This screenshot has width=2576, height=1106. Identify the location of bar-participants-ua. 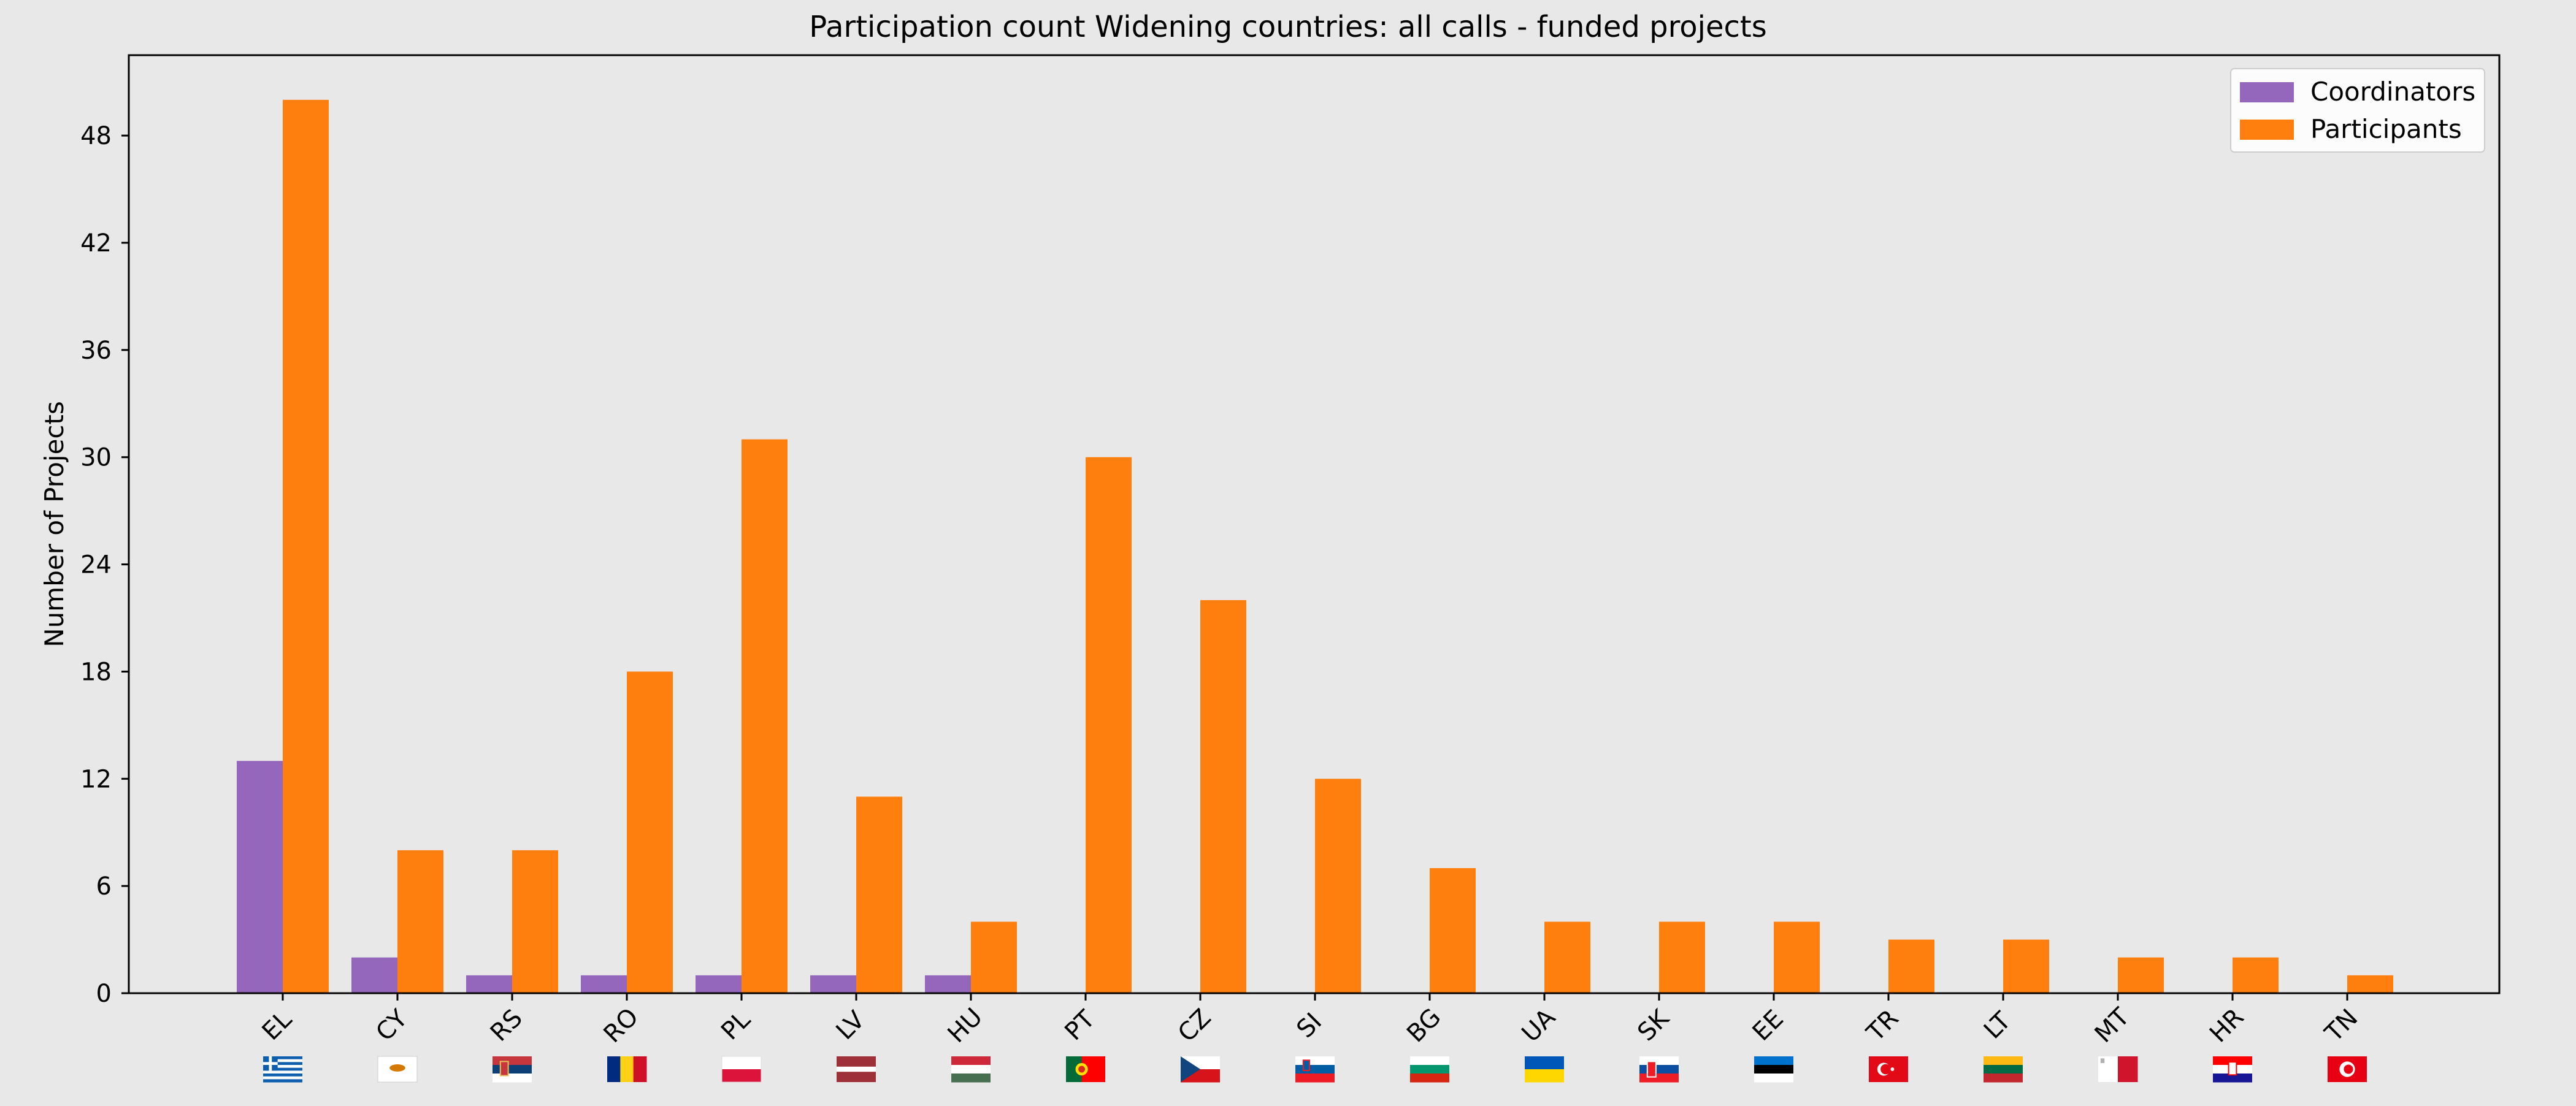
(1567, 957).